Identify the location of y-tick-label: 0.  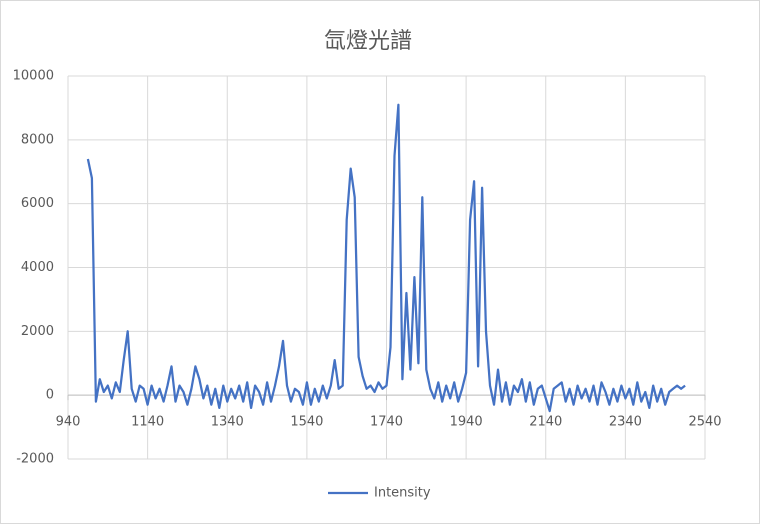
(50, 395).